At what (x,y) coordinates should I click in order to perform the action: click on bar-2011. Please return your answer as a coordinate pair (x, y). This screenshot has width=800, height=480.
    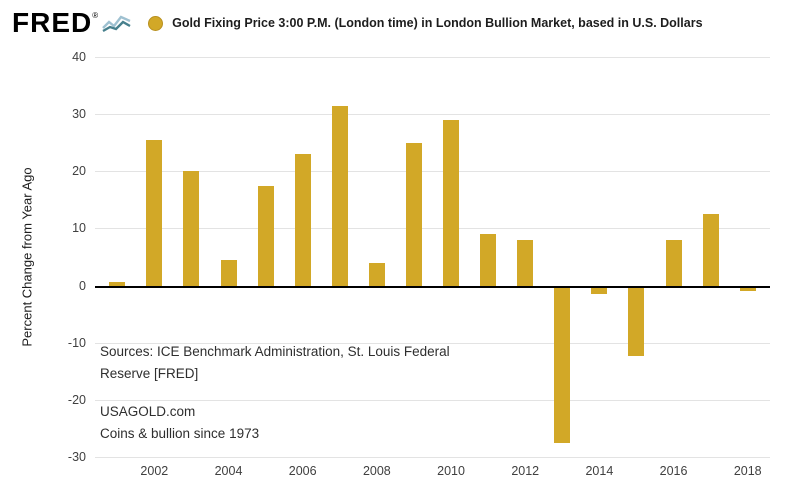
    Looking at the image, I should click on (488, 260).